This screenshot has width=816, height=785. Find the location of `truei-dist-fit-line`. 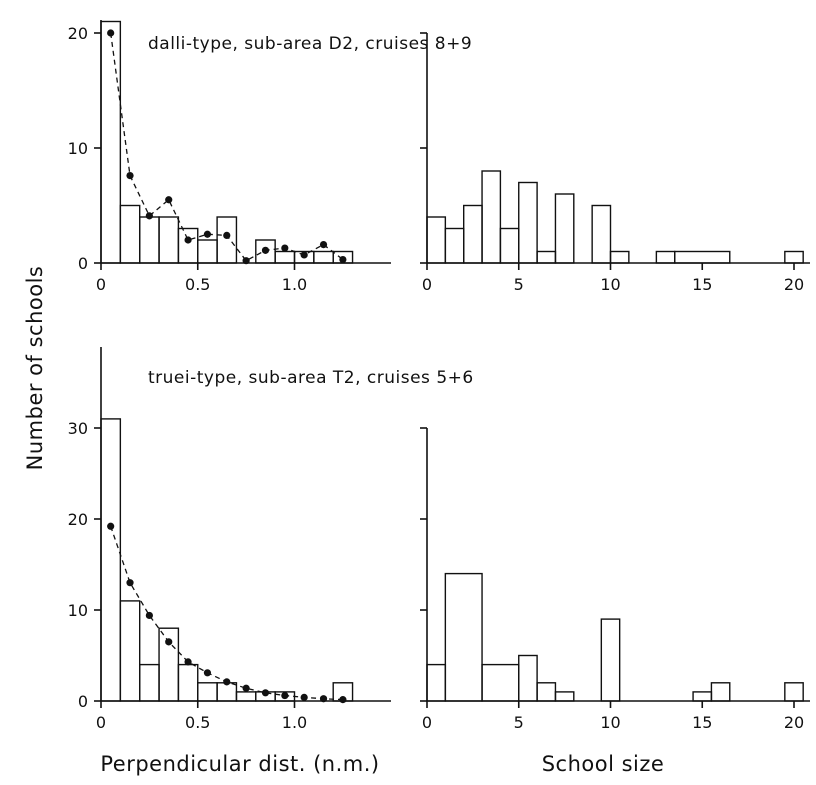

truei-dist-fit-line is located at coordinates (226, 613).